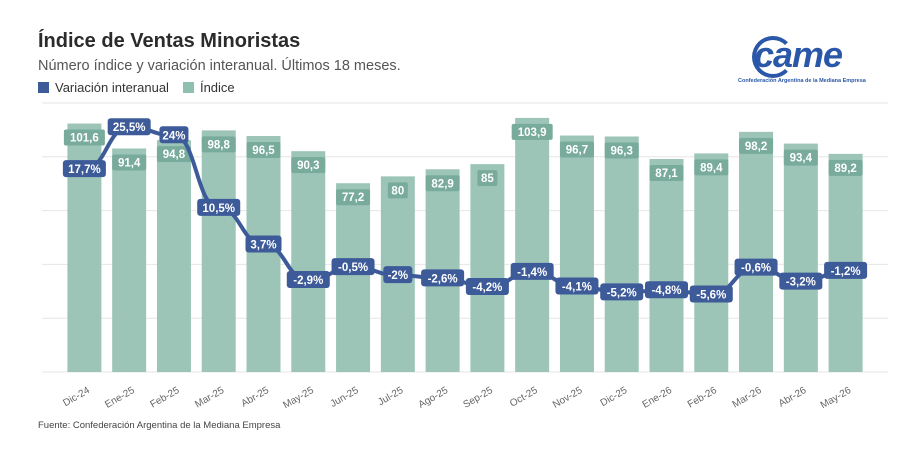 The width and height of the screenshot is (900, 464). I want to click on x-tick-label: Ene-25, so click(120, 398).